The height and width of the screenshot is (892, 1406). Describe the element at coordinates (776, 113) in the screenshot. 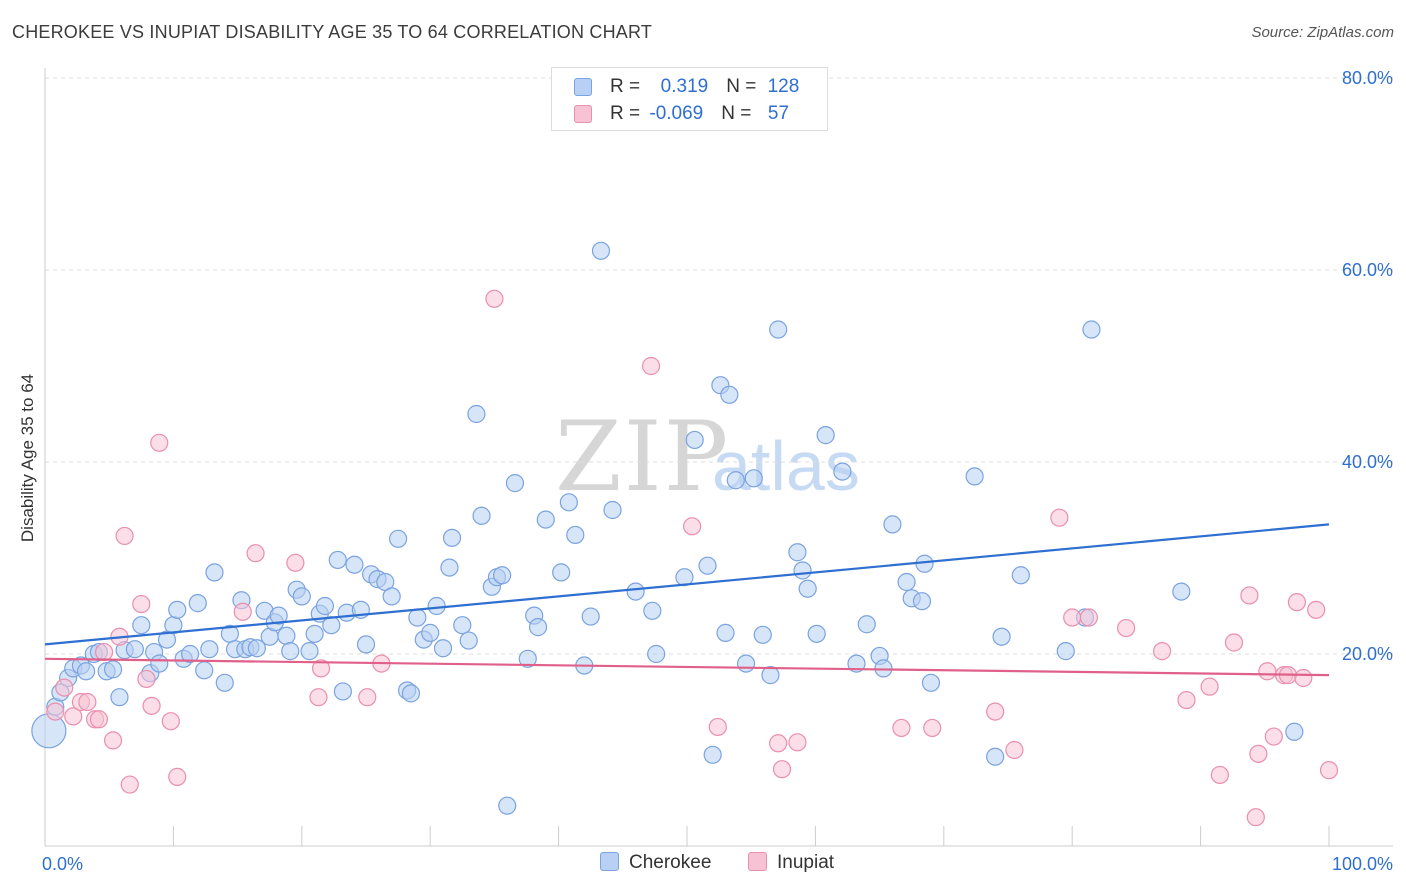

I see `legend-n-value: 57` at that location.